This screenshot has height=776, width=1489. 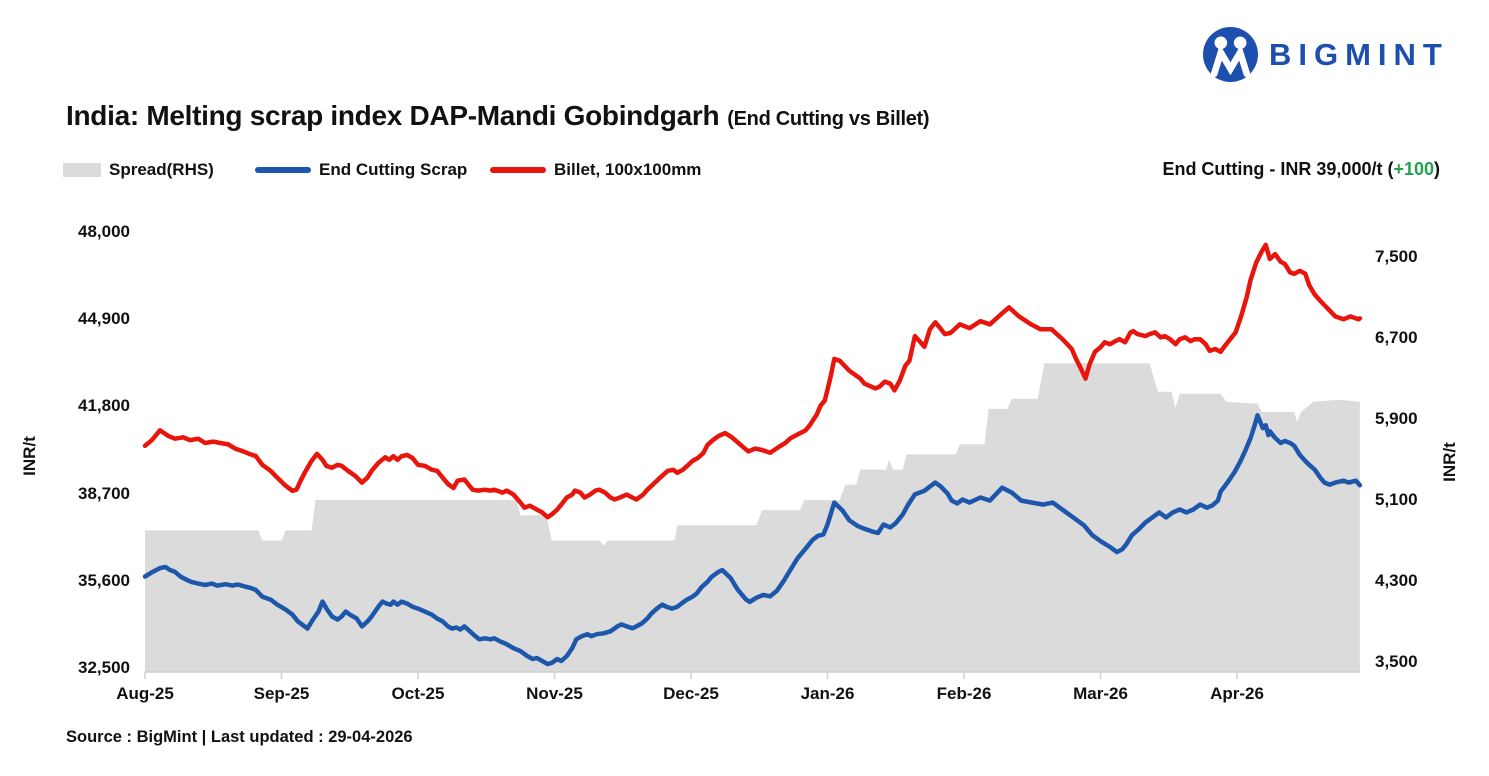 I want to click on bigmint-logo-icon, so click(x=1230, y=54).